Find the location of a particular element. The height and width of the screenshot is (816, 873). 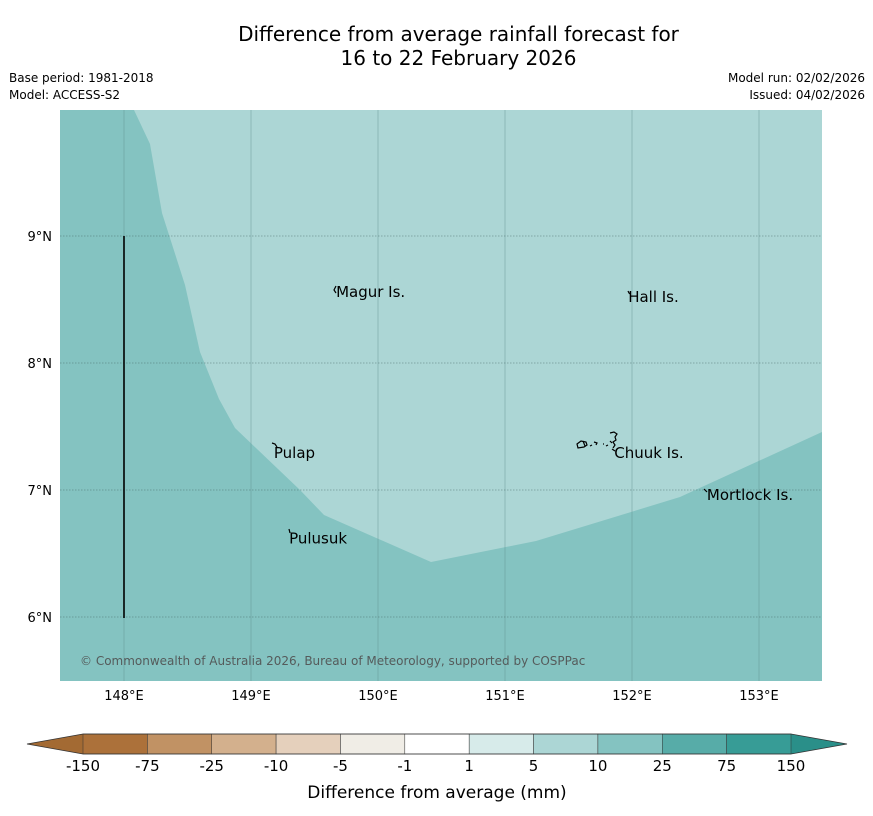

colorbar-title: Difference from average (mm) is located at coordinates (436, 793).